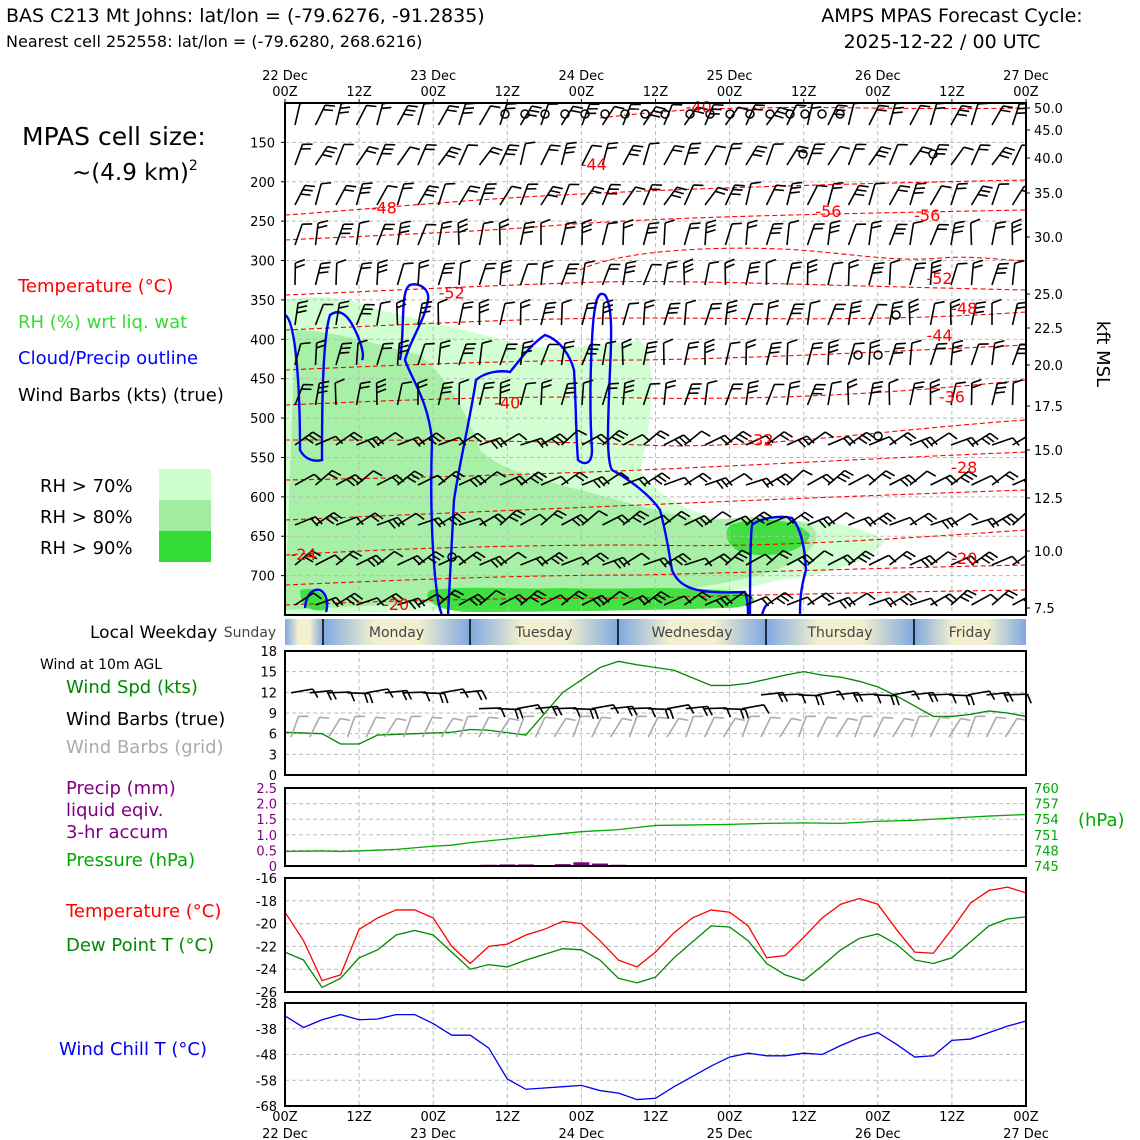 This screenshot has height=1140, width=1140. Describe the element at coordinates (582, 92) in the screenshot. I see `top-time-label: 00Z` at that location.